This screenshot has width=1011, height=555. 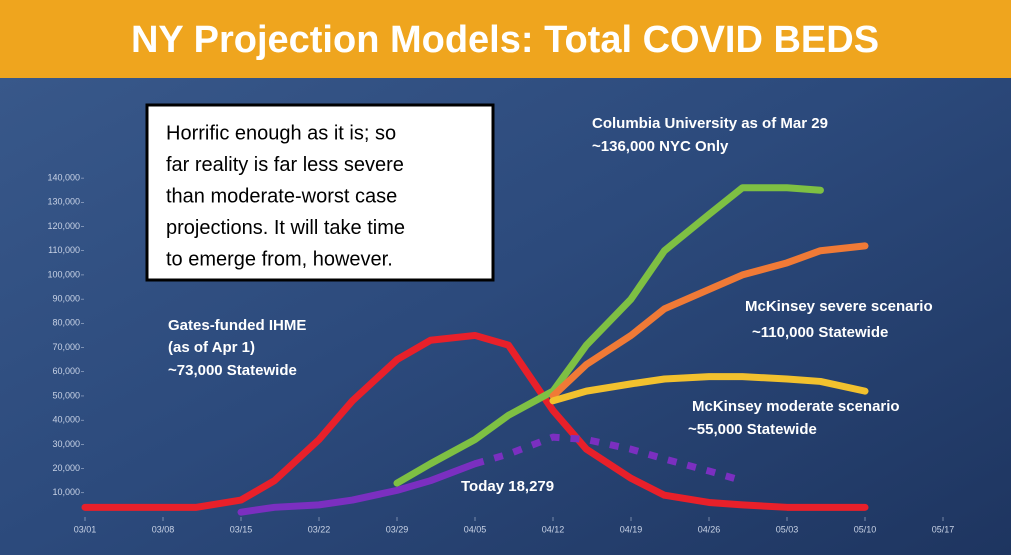 What do you see at coordinates (237, 325) in the screenshot?
I see `annotation: Gates-funded IHME` at bounding box center [237, 325].